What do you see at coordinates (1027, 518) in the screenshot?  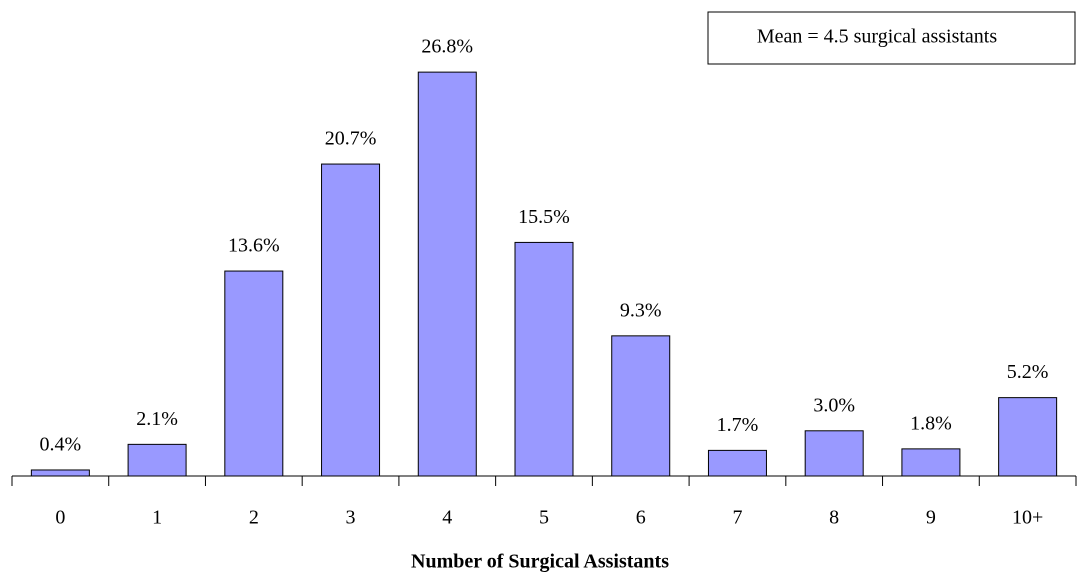 I see `x-tick-label: 10+` at bounding box center [1027, 518].